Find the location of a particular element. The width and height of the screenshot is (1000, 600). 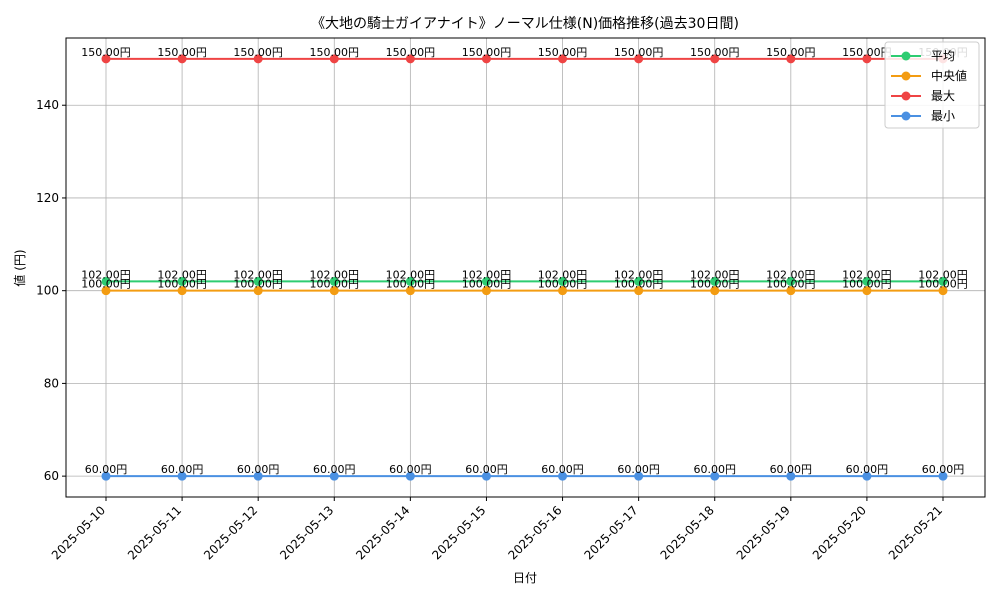

y-tick-label: 80 is located at coordinates (51, 383).